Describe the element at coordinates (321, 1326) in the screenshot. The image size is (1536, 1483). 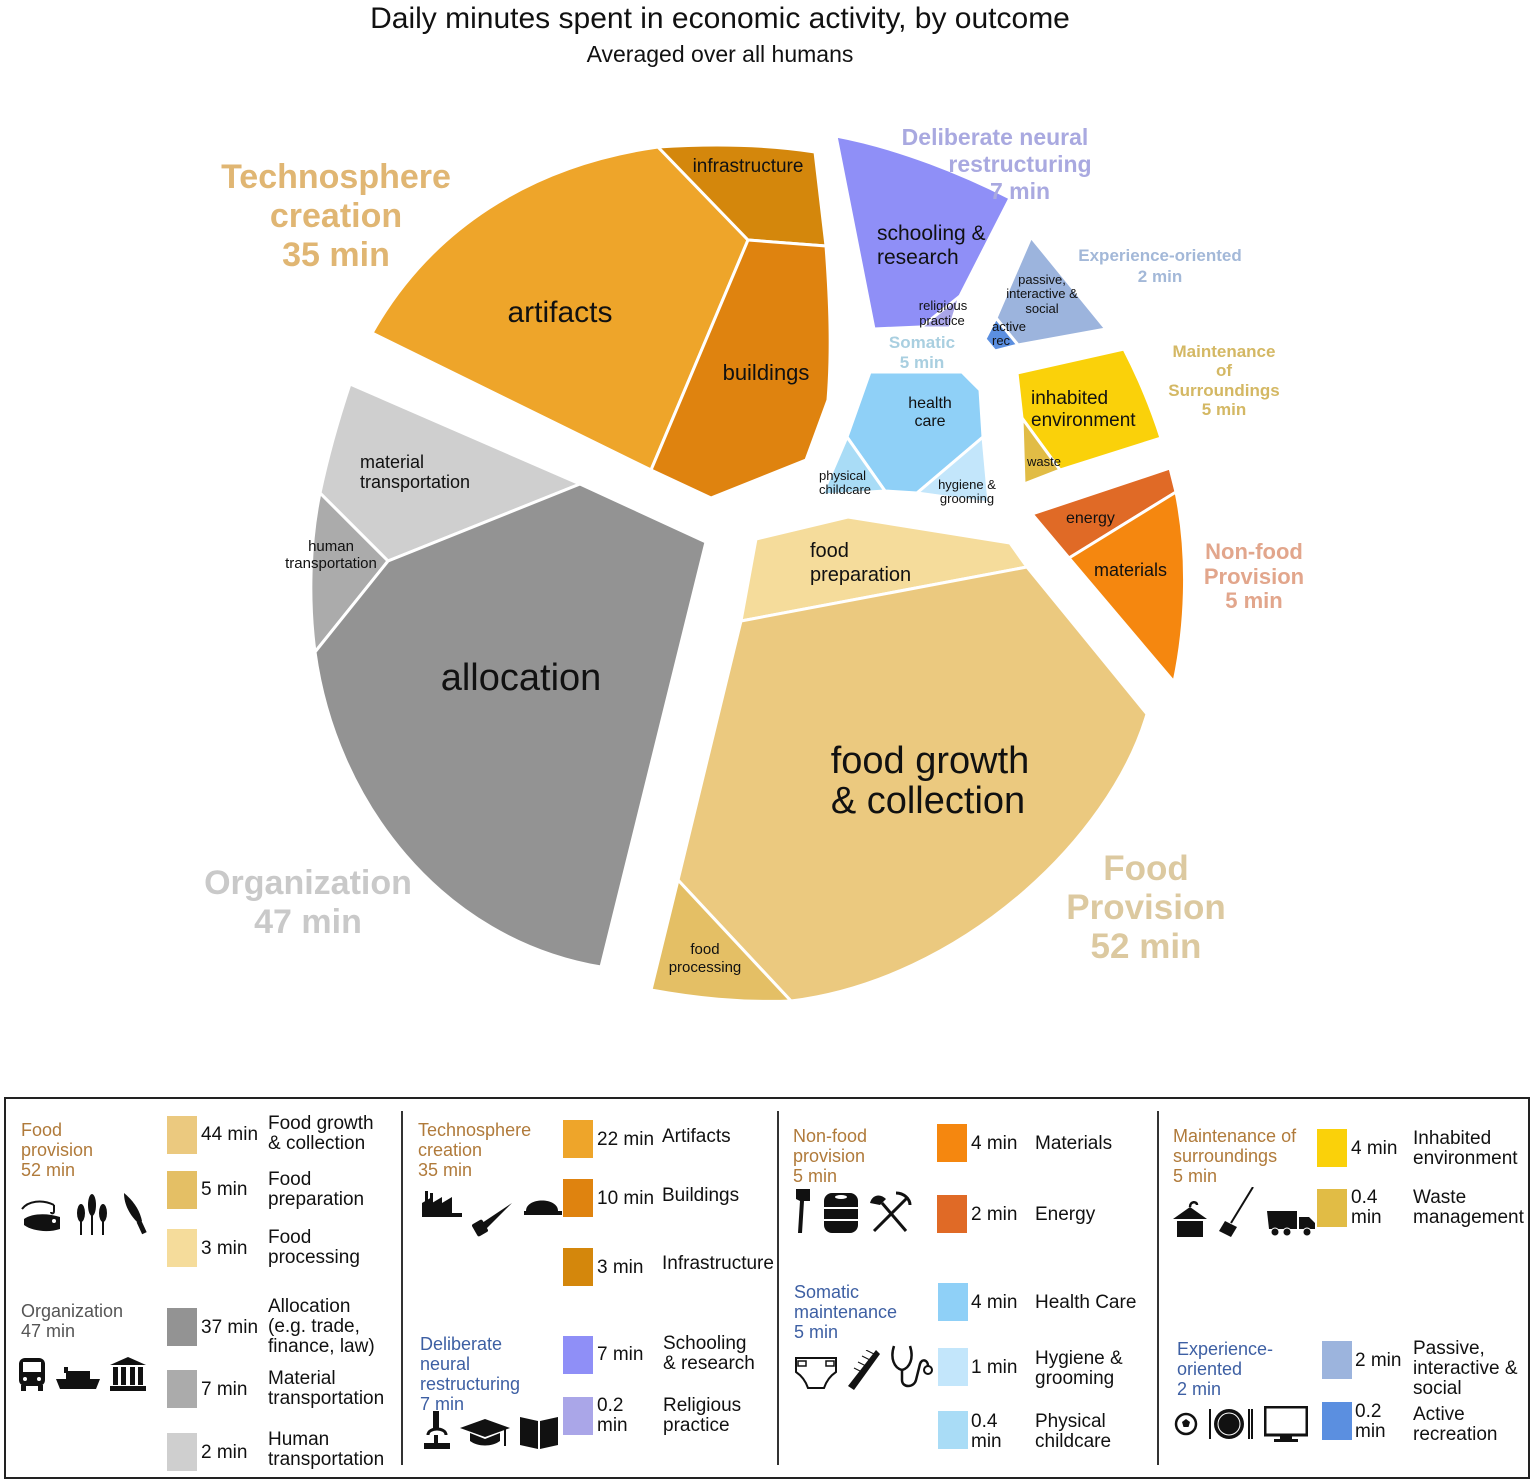
I see `legend-label: Allocation (e.g. trade, finance, law)` at that location.